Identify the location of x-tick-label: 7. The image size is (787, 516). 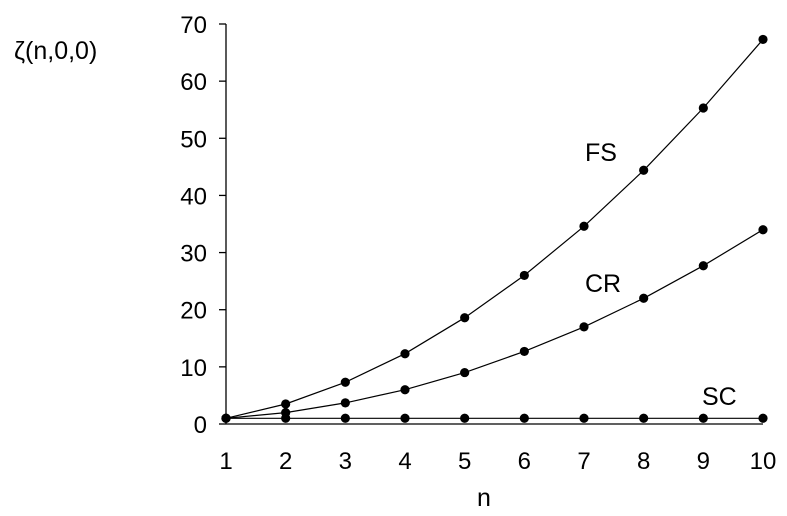
(583, 461).